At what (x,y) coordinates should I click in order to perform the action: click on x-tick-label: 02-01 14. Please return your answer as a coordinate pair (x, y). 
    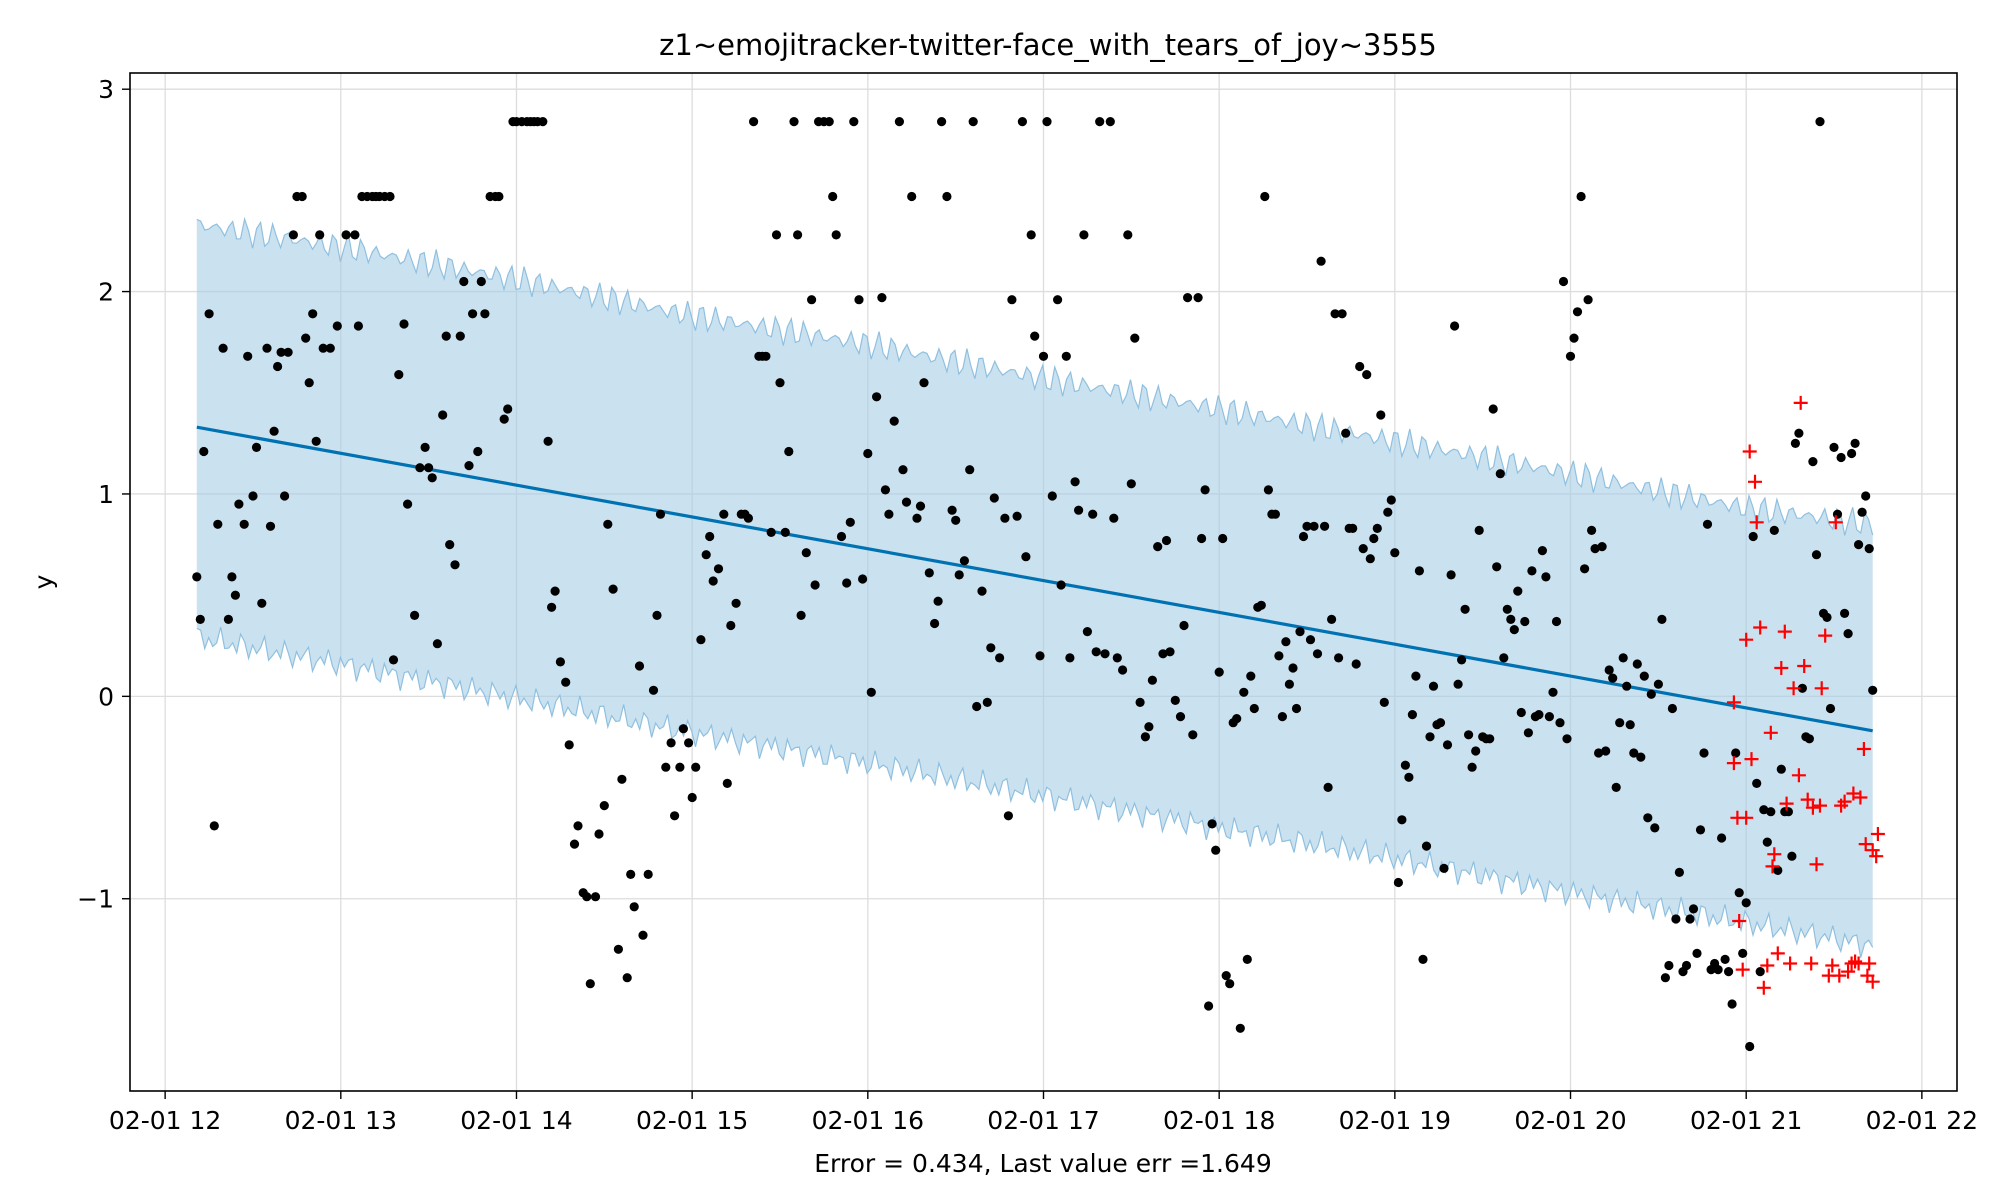
    Looking at the image, I should click on (516, 1120).